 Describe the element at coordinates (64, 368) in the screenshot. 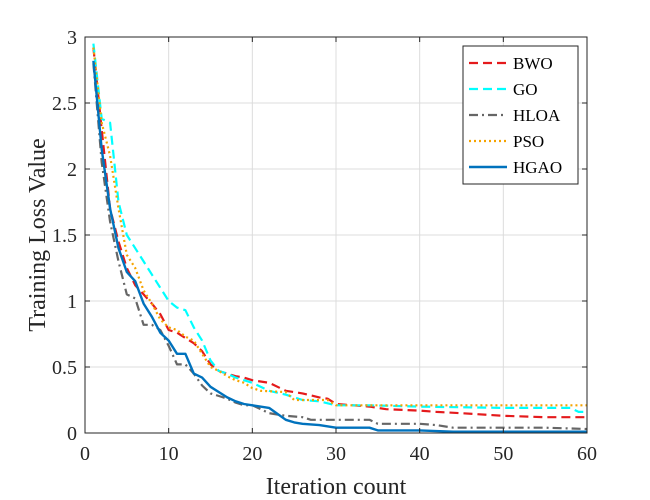

I see `y-tick-label: 0.5` at that location.